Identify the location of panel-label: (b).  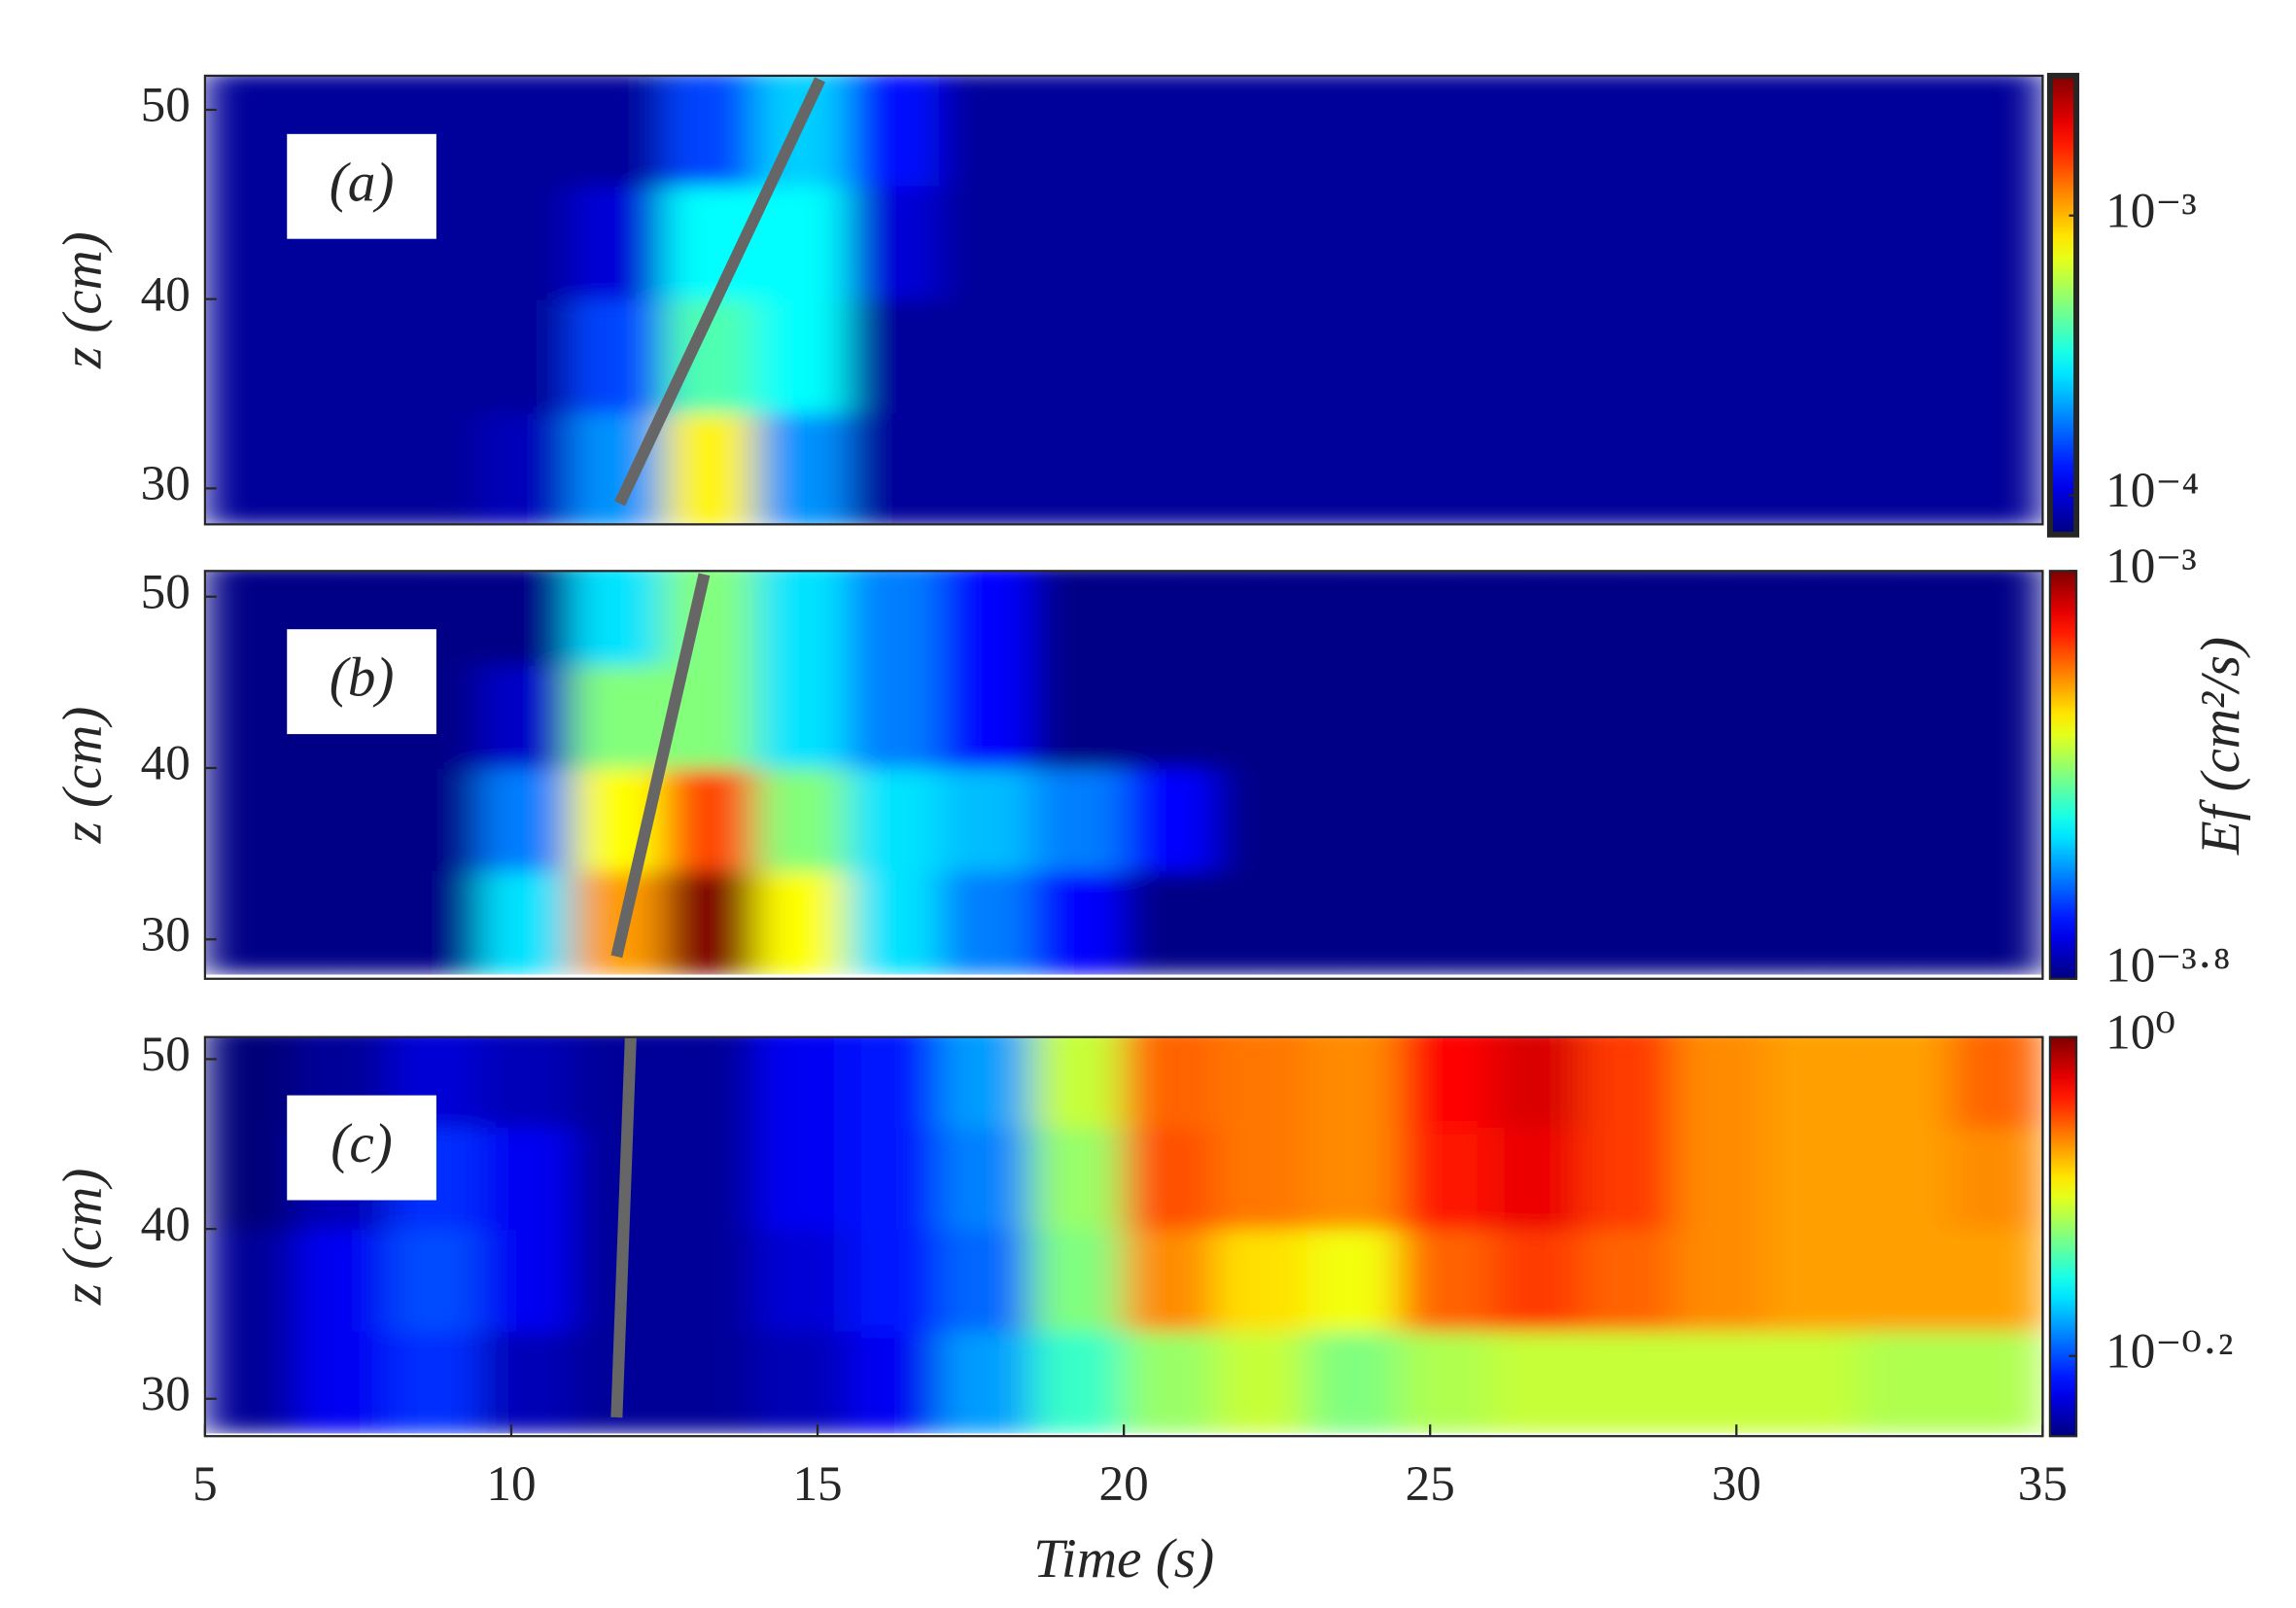
(362, 678).